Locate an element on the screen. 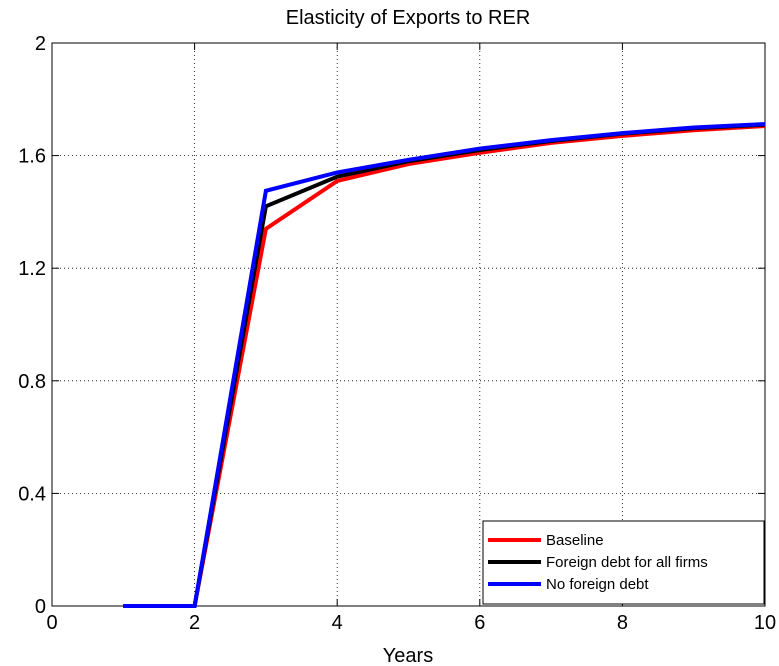  x-tick-label: 6 is located at coordinates (479, 623).